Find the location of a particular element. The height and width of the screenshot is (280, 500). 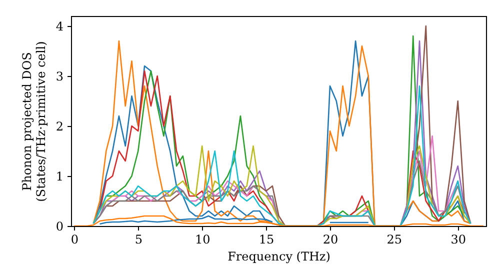

y-tick-label: 2 is located at coordinates (60, 127).